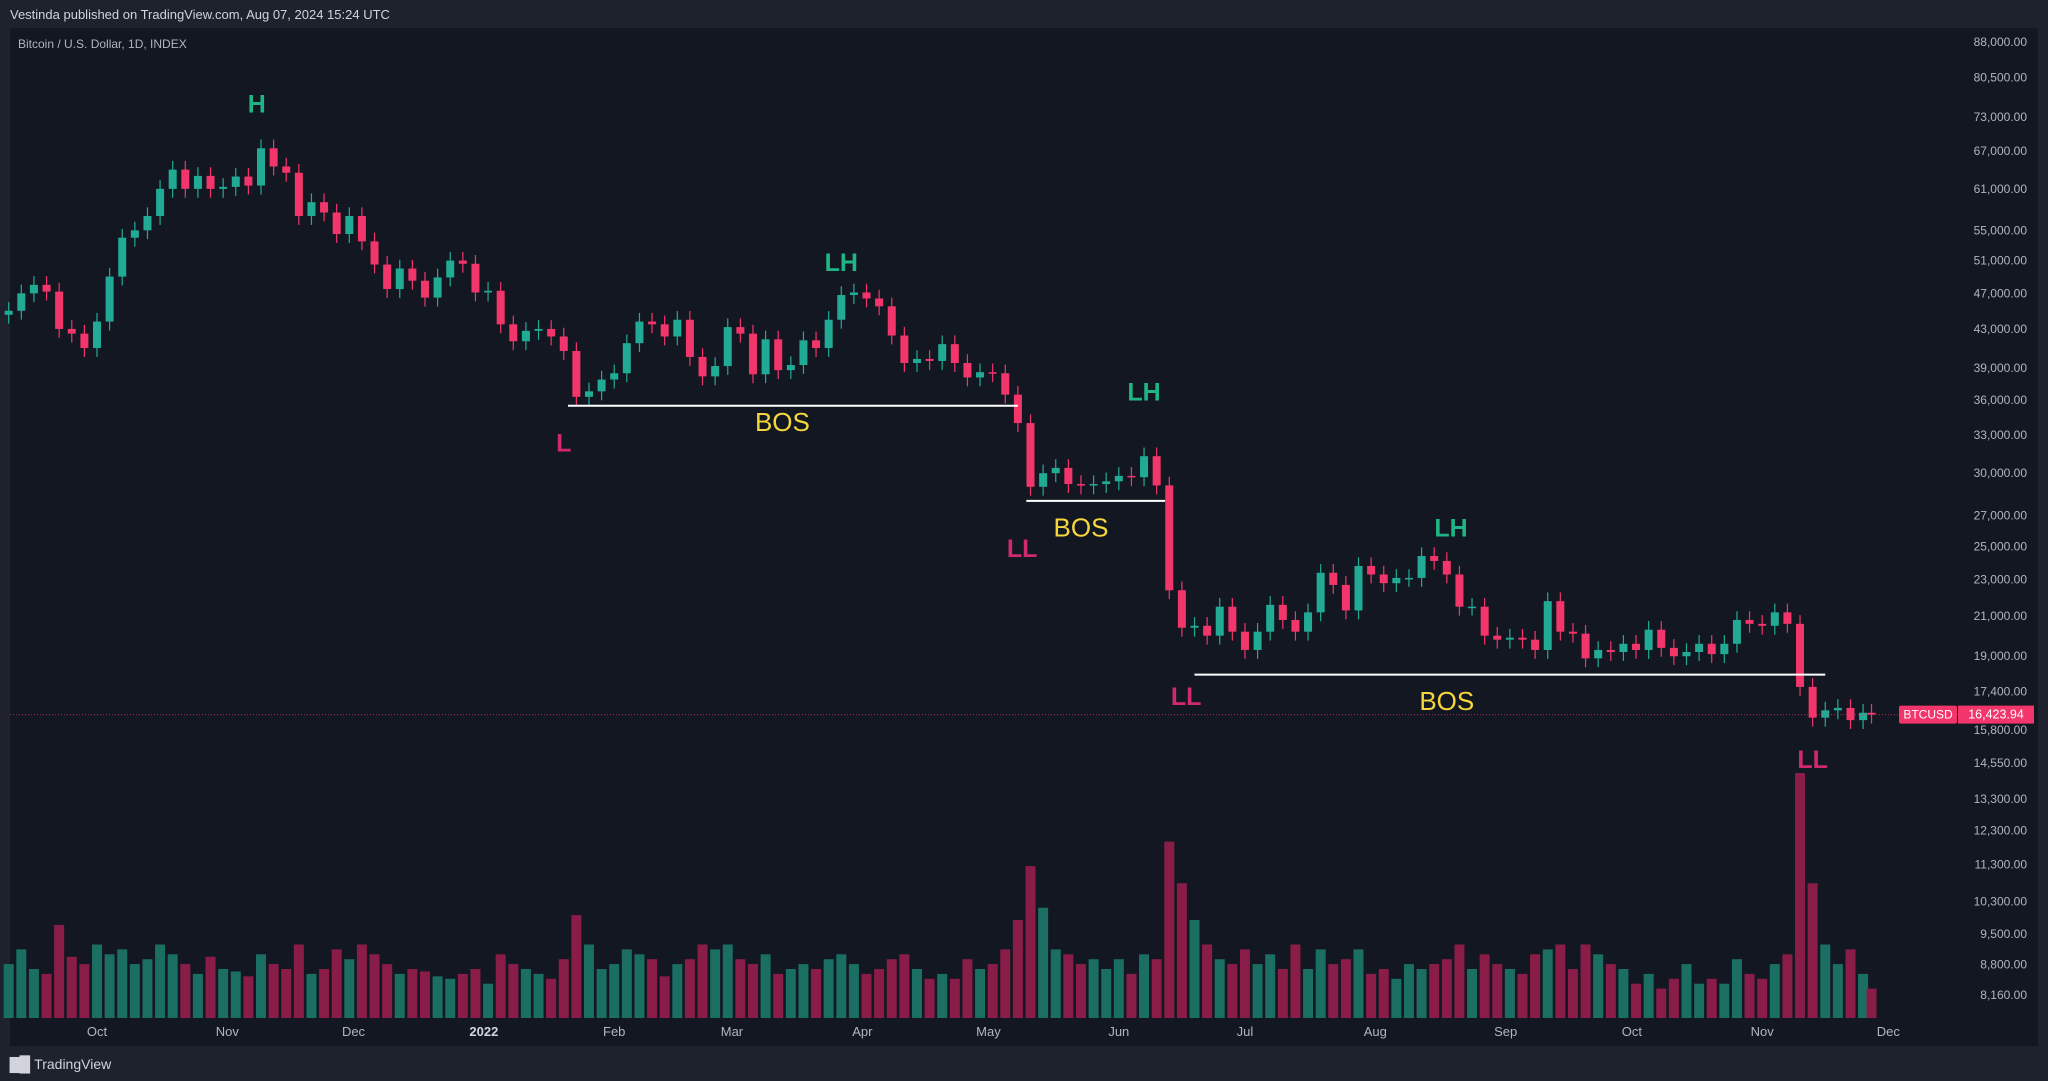  I want to click on x-tick-label: Oct, so click(97, 1031).